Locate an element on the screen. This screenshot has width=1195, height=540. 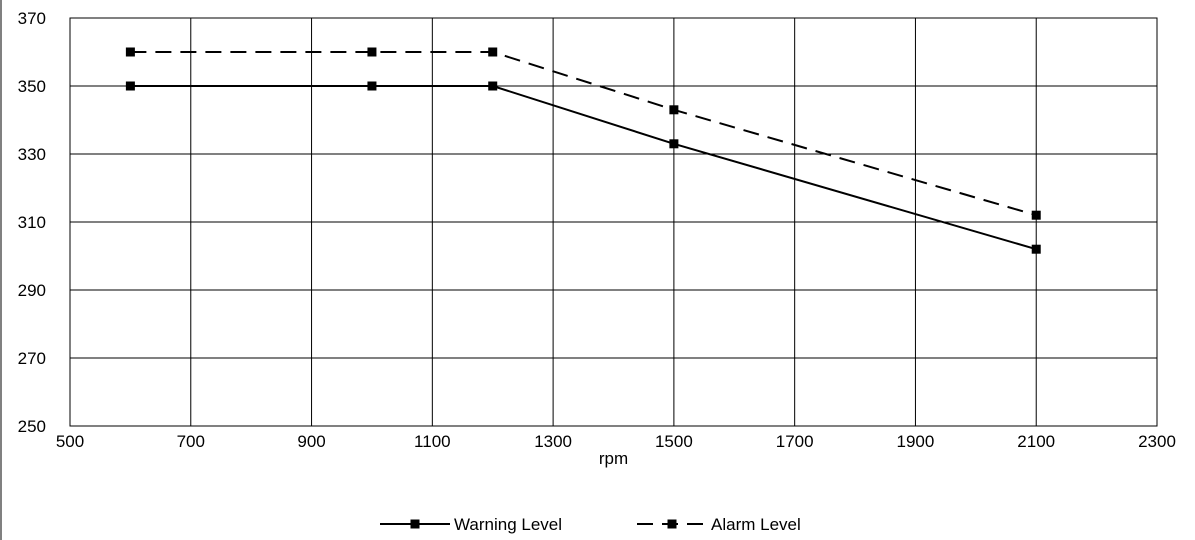
x-tick-label: 2300 is located at coordinates (1157, 441).